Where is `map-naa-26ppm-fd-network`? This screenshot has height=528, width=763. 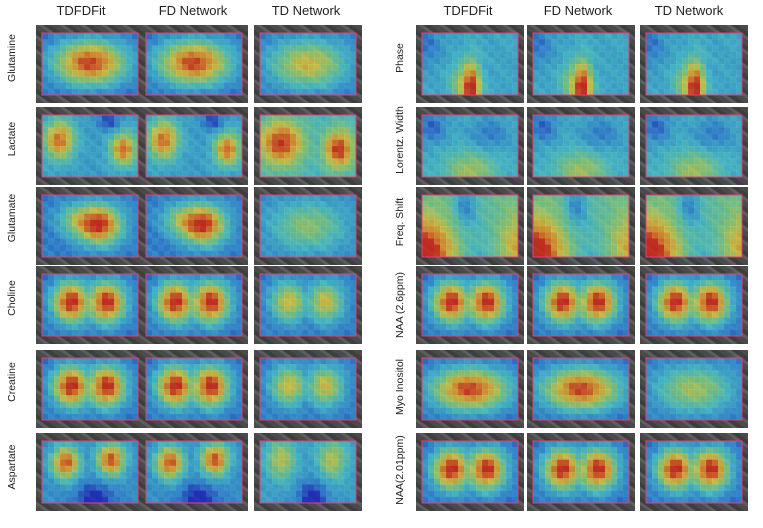
map-naa-26ppm-fd-network is located at coordinates (581, 305).